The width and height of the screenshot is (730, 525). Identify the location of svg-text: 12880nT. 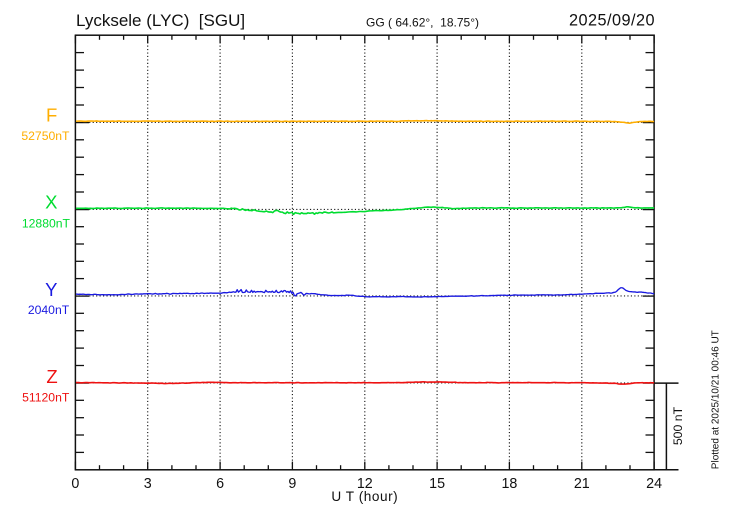
(46, 223).